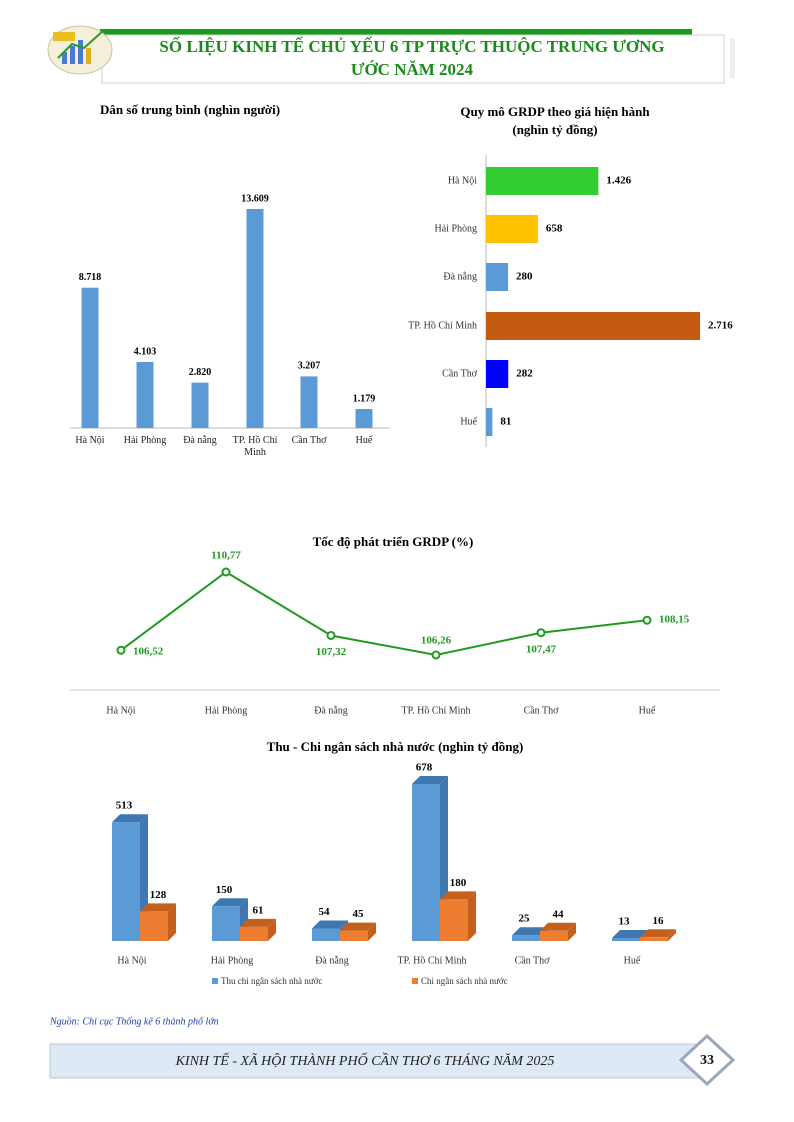  Describe the element at coordinates (134, 1021) in the screenshot. I see `source-note: Nguồn: Chi cục Thống kê 6 thành phố lớn` at that location.